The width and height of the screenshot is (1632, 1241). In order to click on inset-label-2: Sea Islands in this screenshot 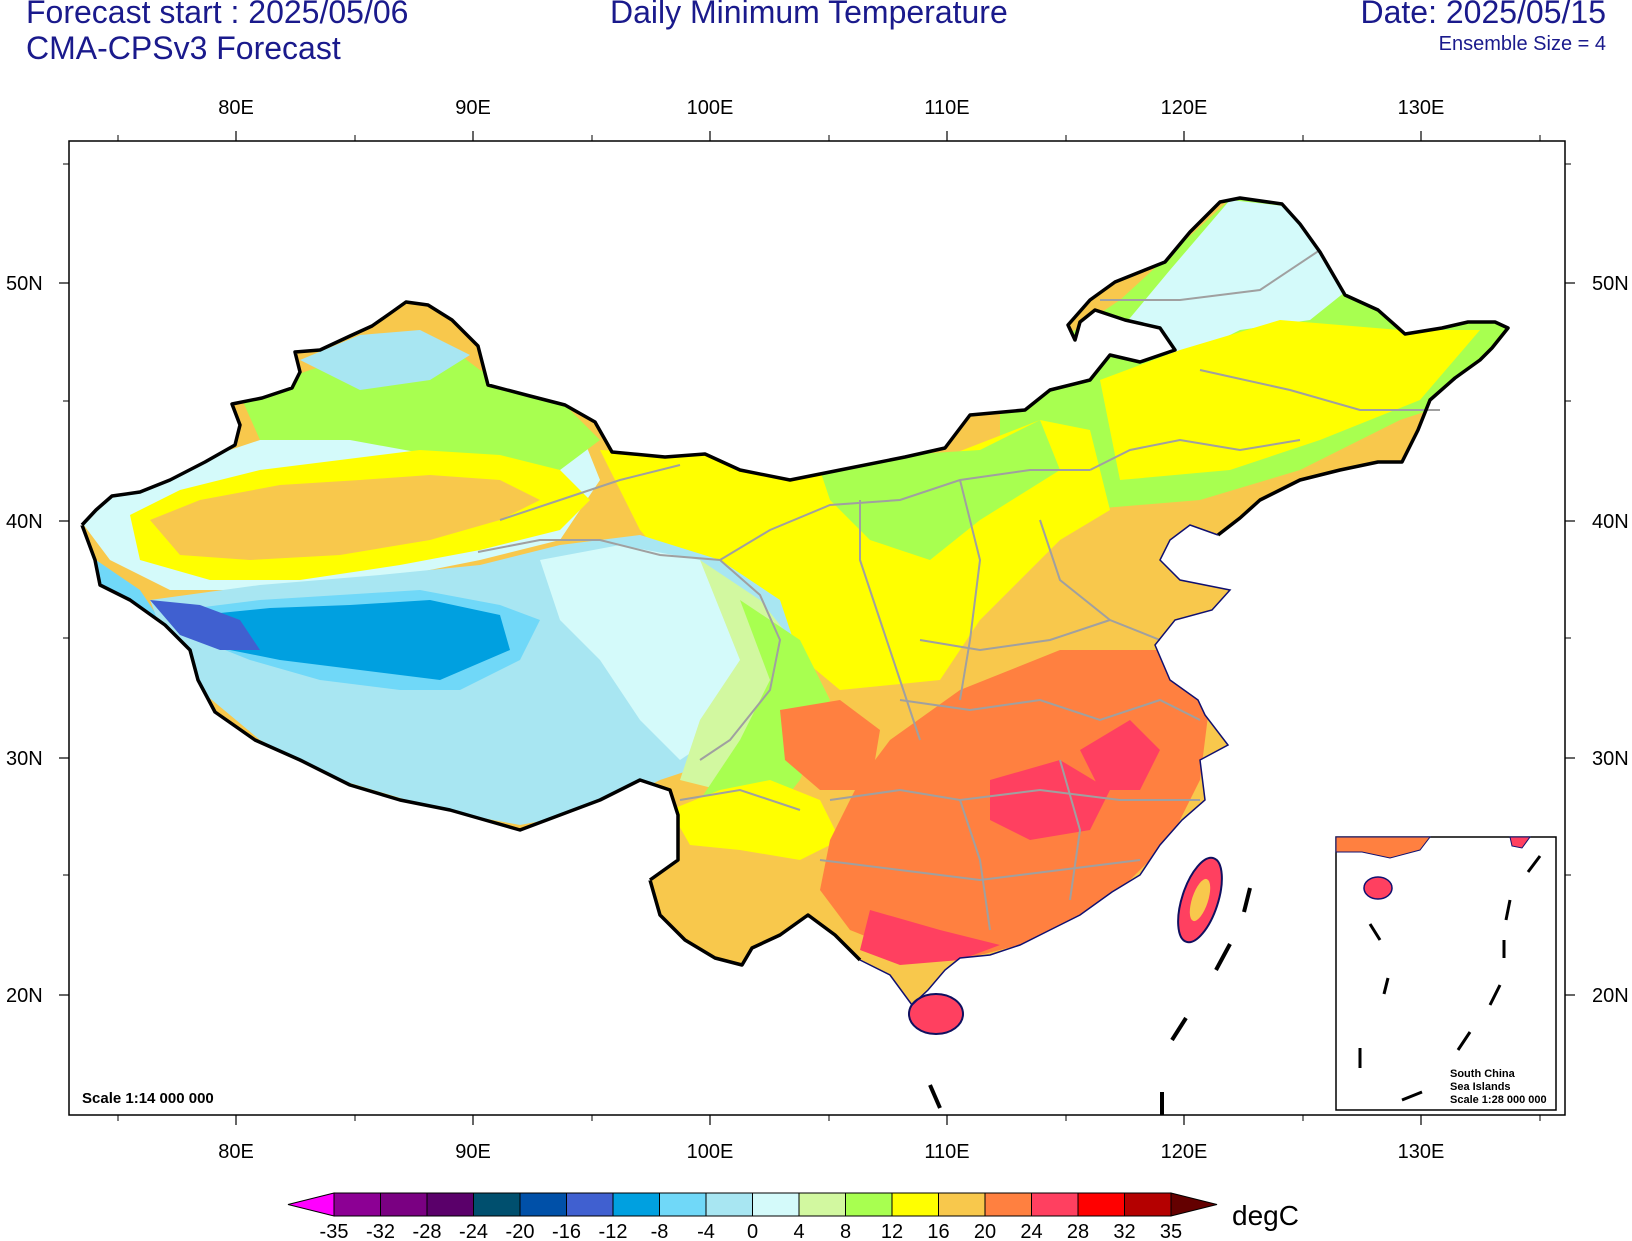, I will do `click(1480, 1087)`.